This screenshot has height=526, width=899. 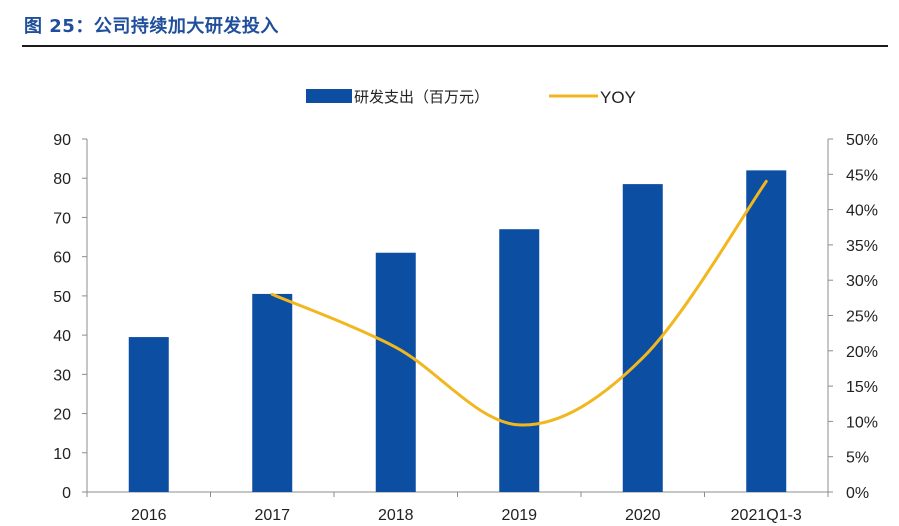 What do you see at coordinates (862, 140) in the screenshot?
I see `y2-tick-label: 50%` at bounding box center [862, 140].